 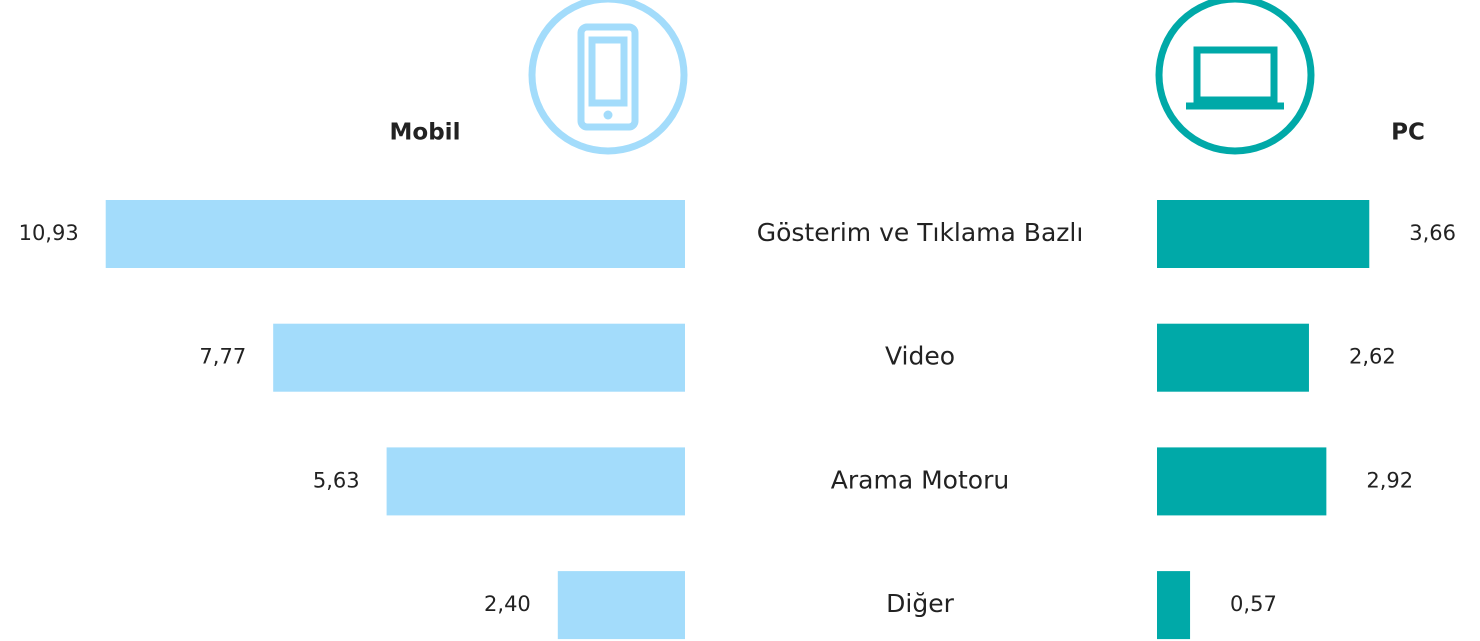 I want to click on value-label: 0,57, so click(x=1253, y=604).